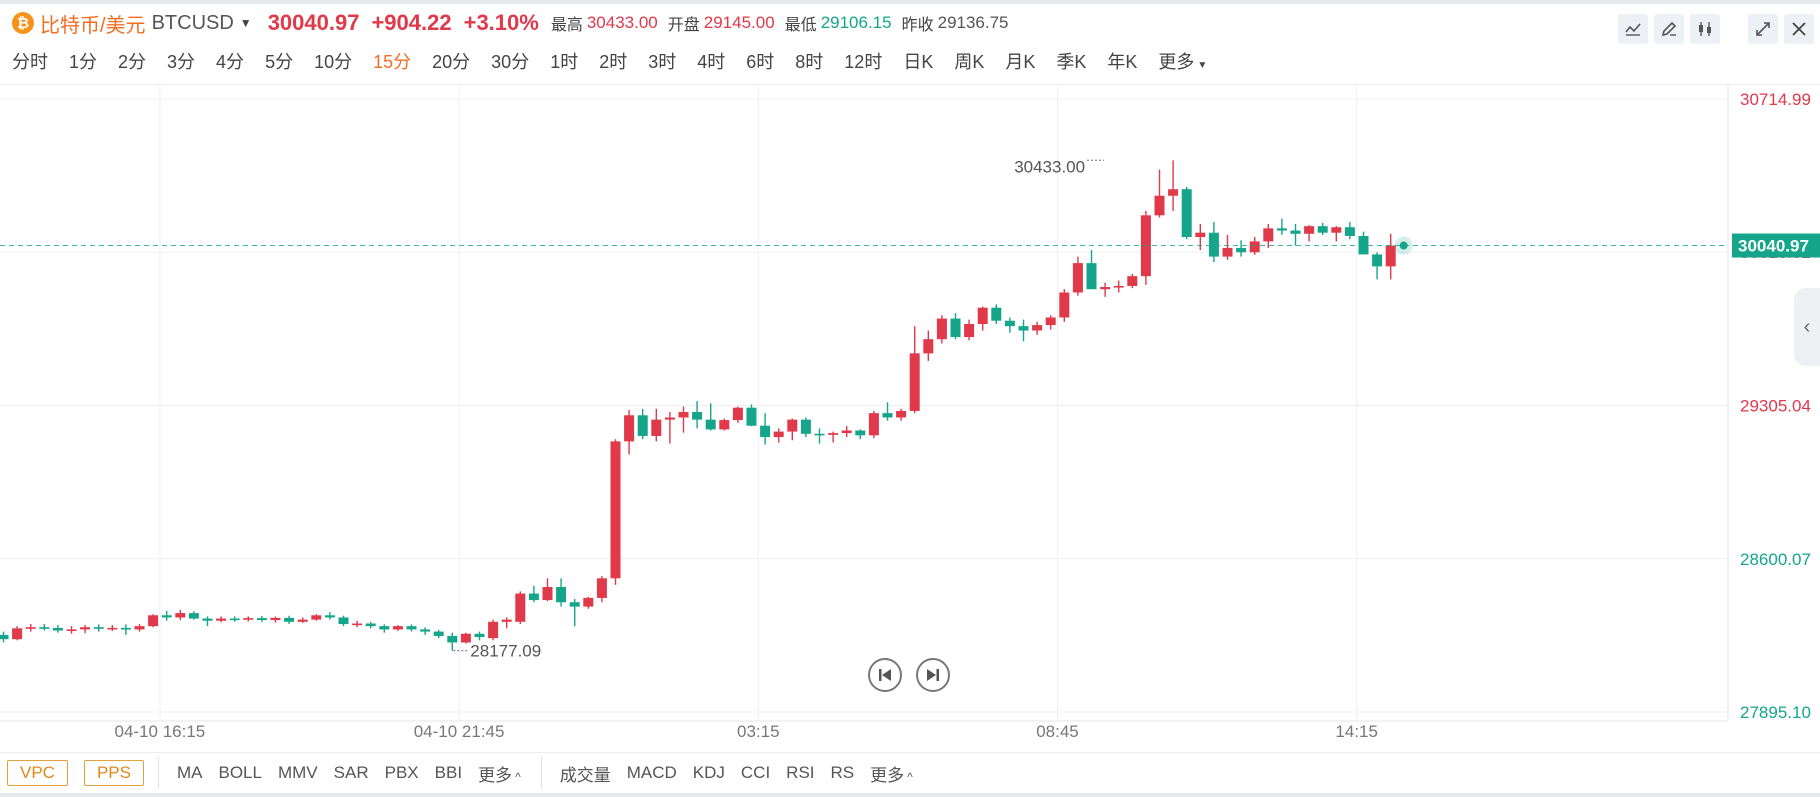  I want to click on indicator-vpc: VPC, so click(37, 773).